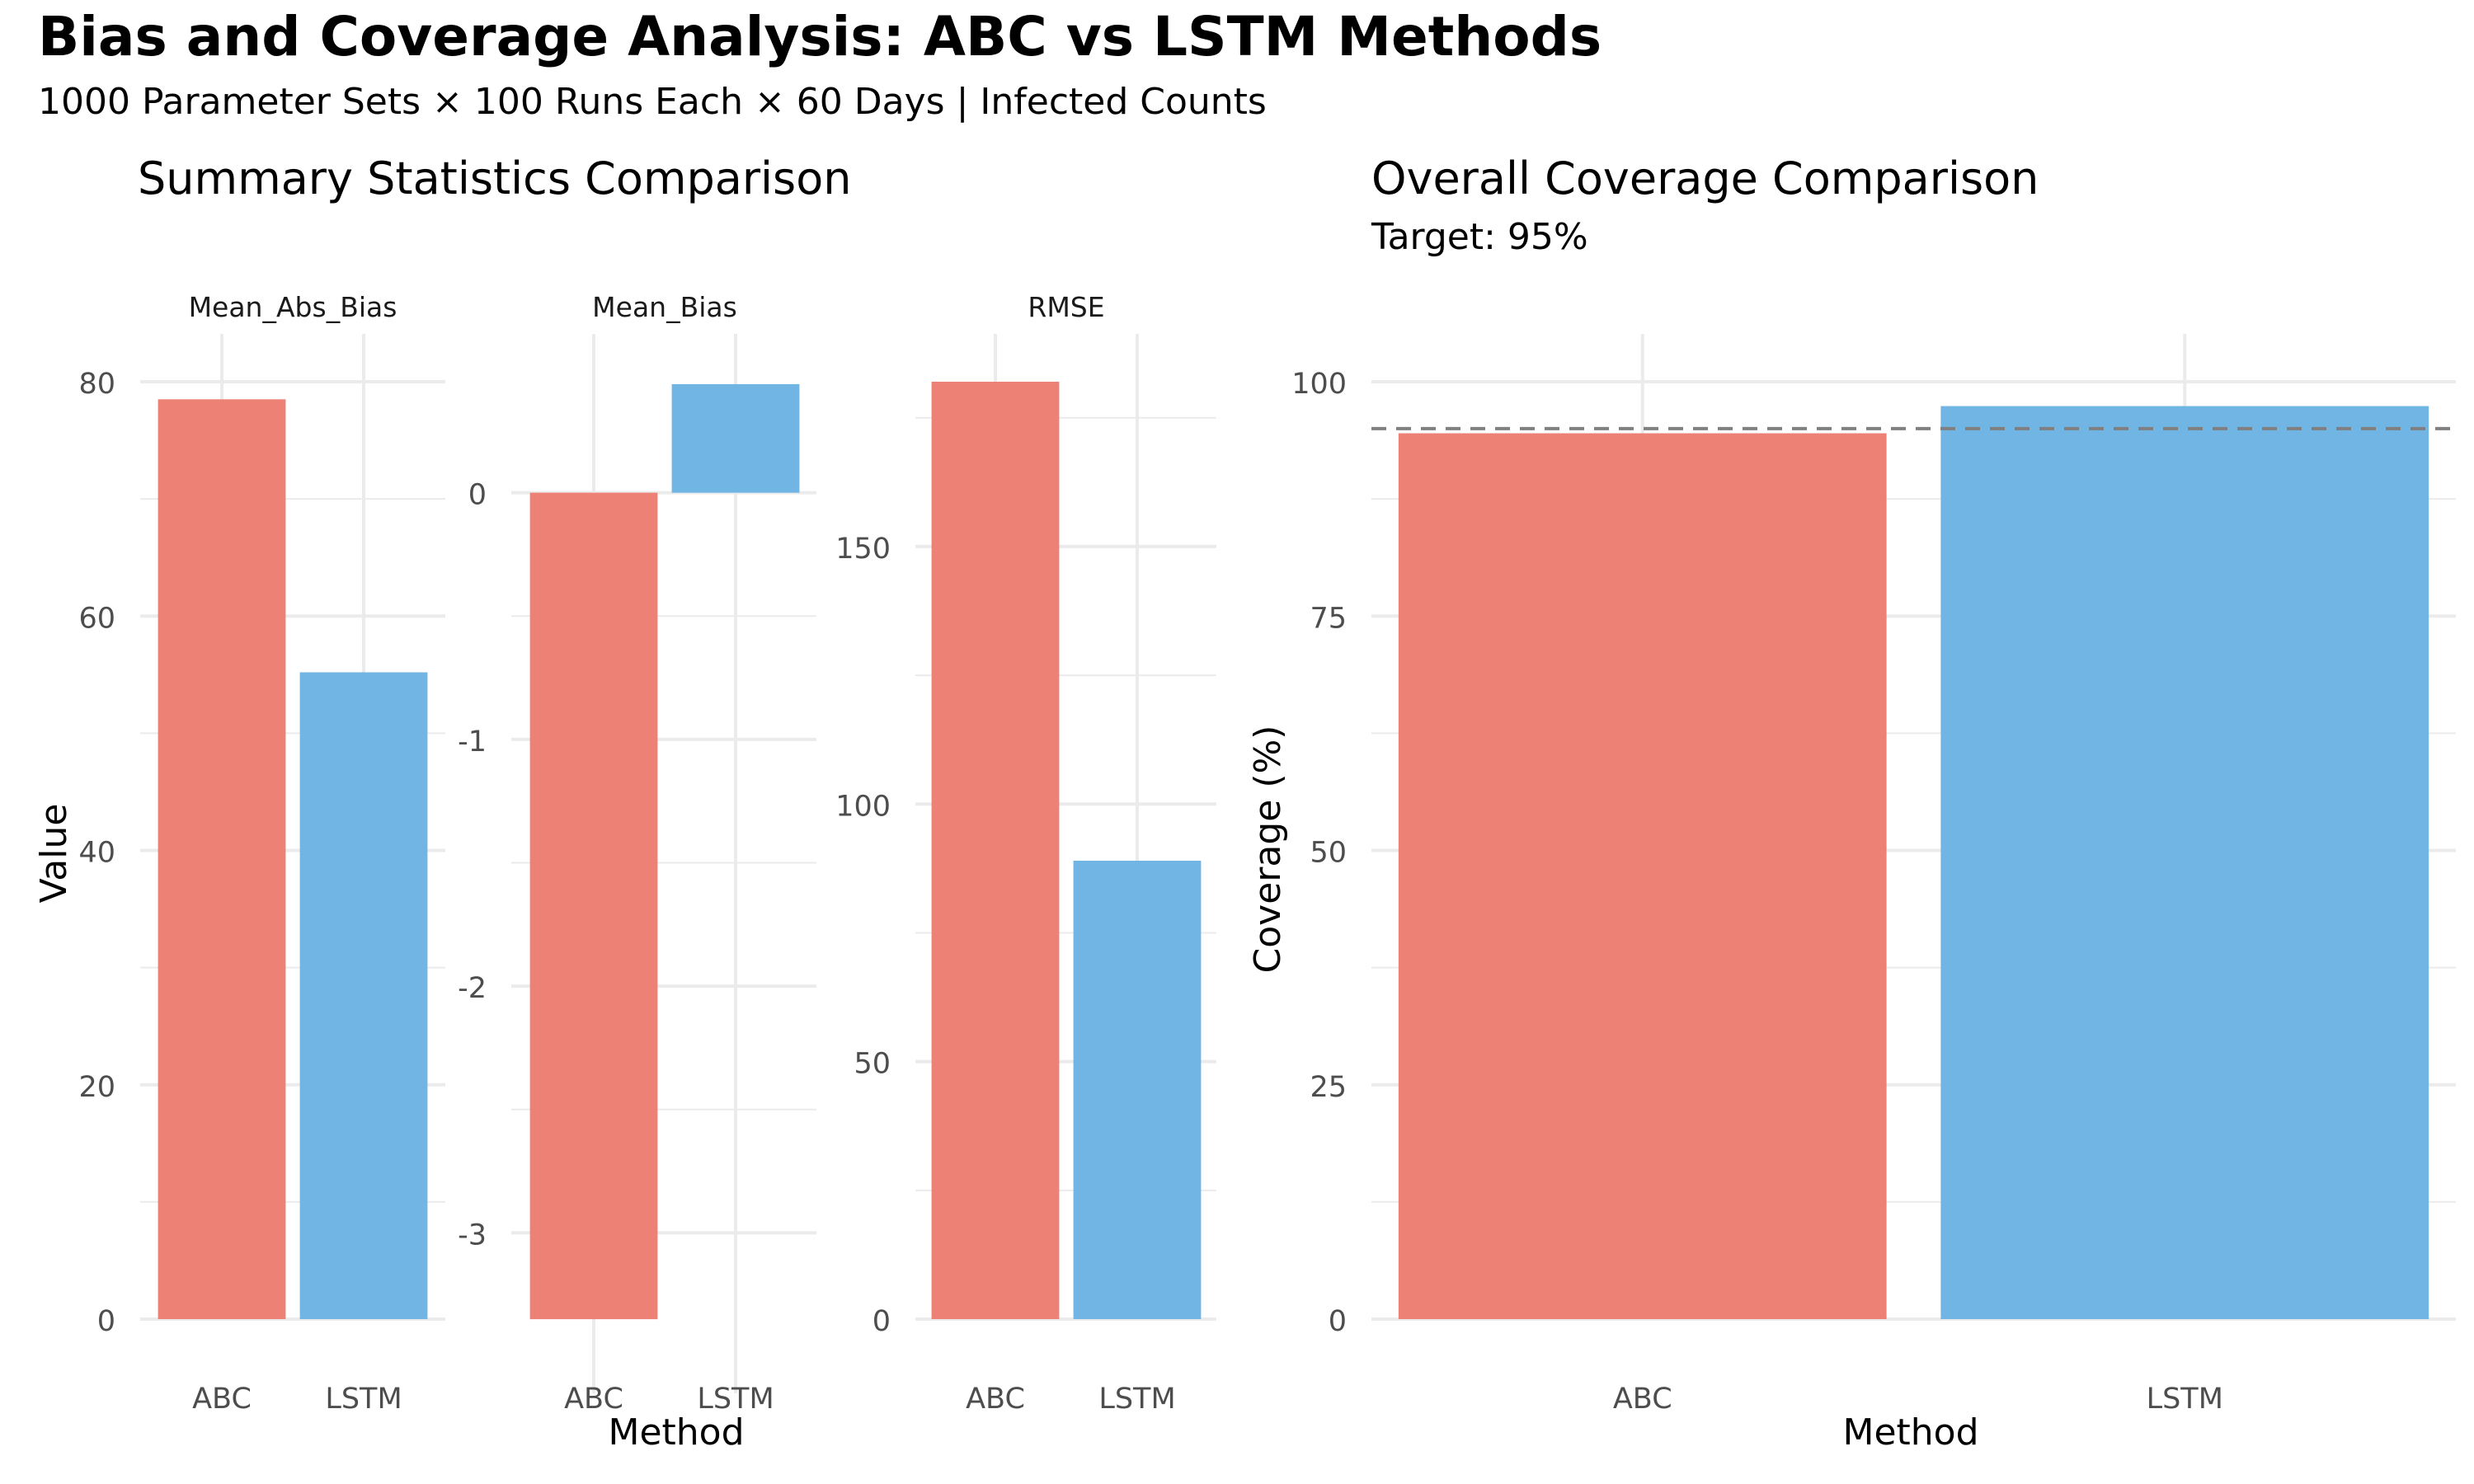  What do you see at coordinates (477, 495) in the screenshot?
I see `mean-bias-y-tick-label: 0` at bounding box center [477, 495].